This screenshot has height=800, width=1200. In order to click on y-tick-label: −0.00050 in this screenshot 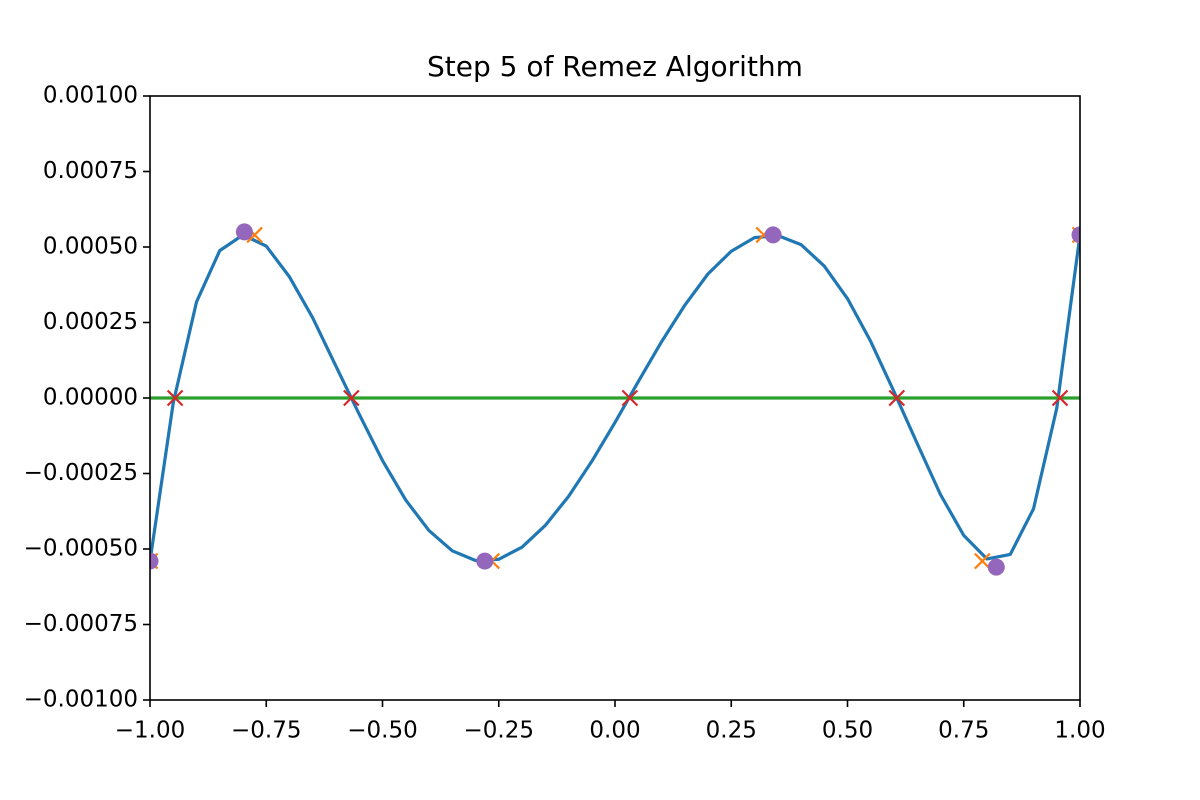, I will do `click(81, 549)`.